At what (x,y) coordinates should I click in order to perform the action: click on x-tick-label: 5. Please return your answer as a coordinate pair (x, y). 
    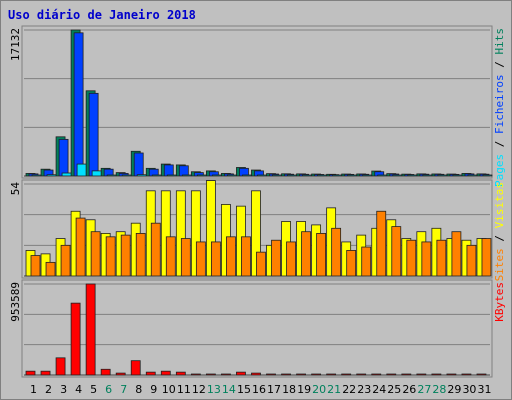
    Looking at the image, I should click on (93, 389).